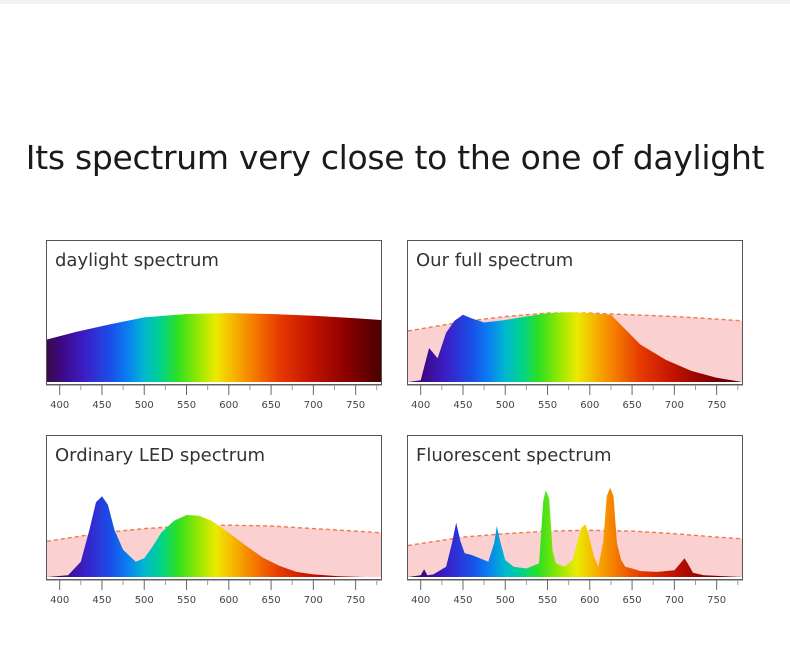 The width and height of the screenshot is (790, 648). What do you see at coordinates (214, 347) in the screenshot?
I see `daylight-spectrum-area` at bounding box center [214, 347].